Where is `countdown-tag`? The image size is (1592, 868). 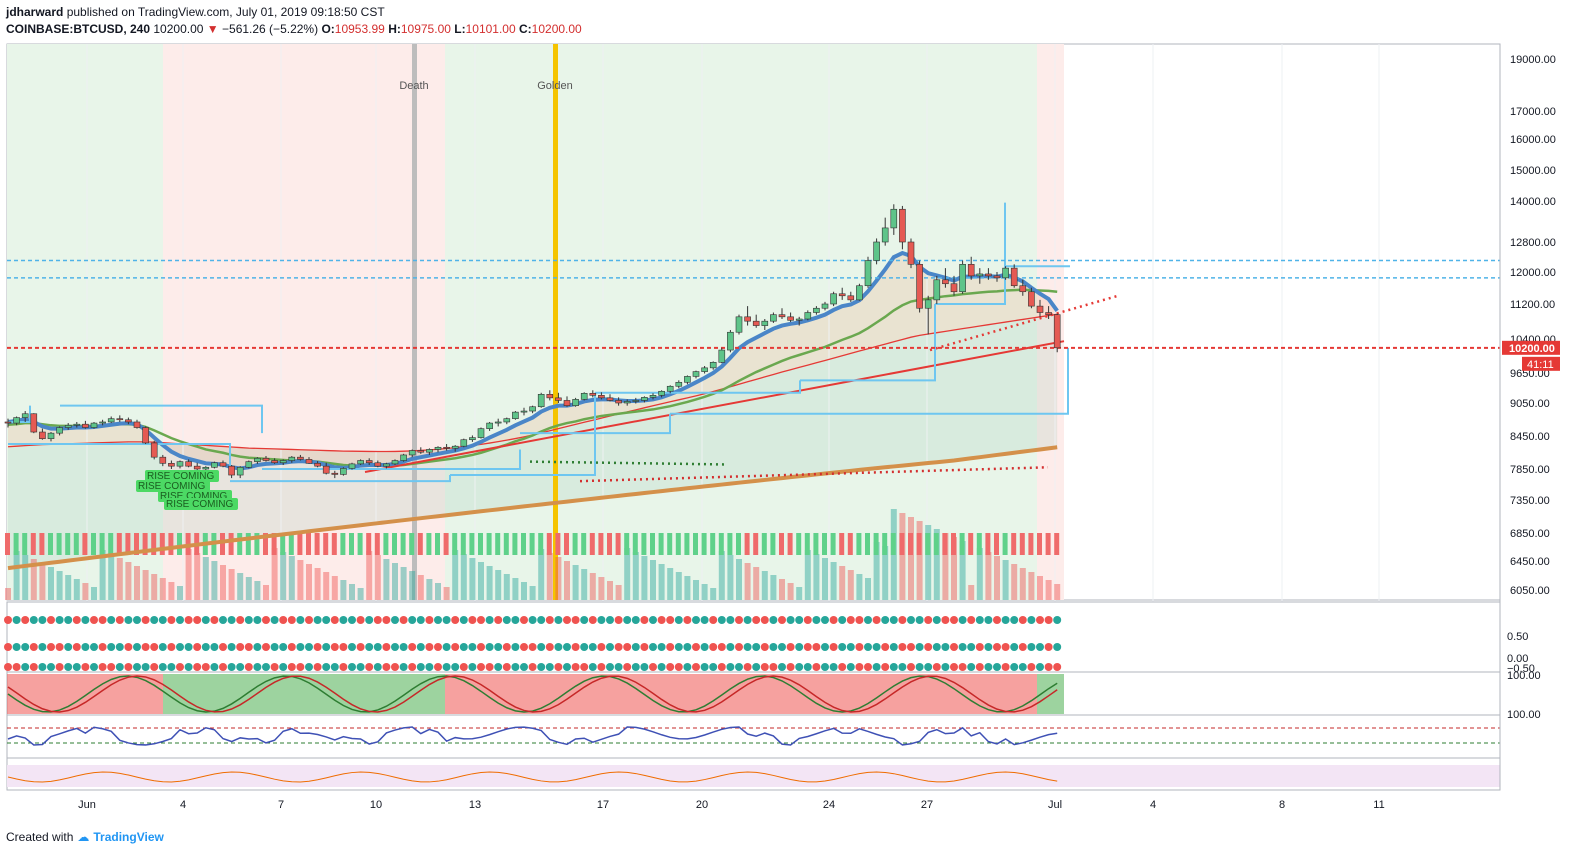 countdown-tag is located at coordinates (1541, 363).